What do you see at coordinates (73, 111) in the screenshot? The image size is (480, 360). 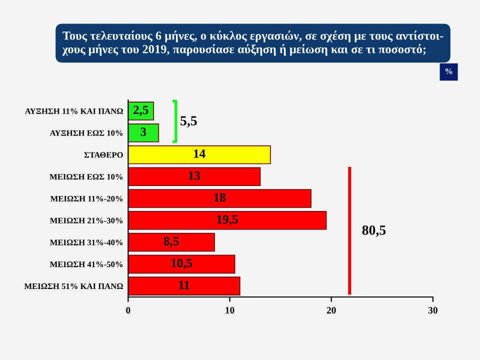 I see `y-tick-label: ΑΥΞΗΣΗ 11% ΚΑΙ ΠΑΝΩ` at bounding box center [73, 111].